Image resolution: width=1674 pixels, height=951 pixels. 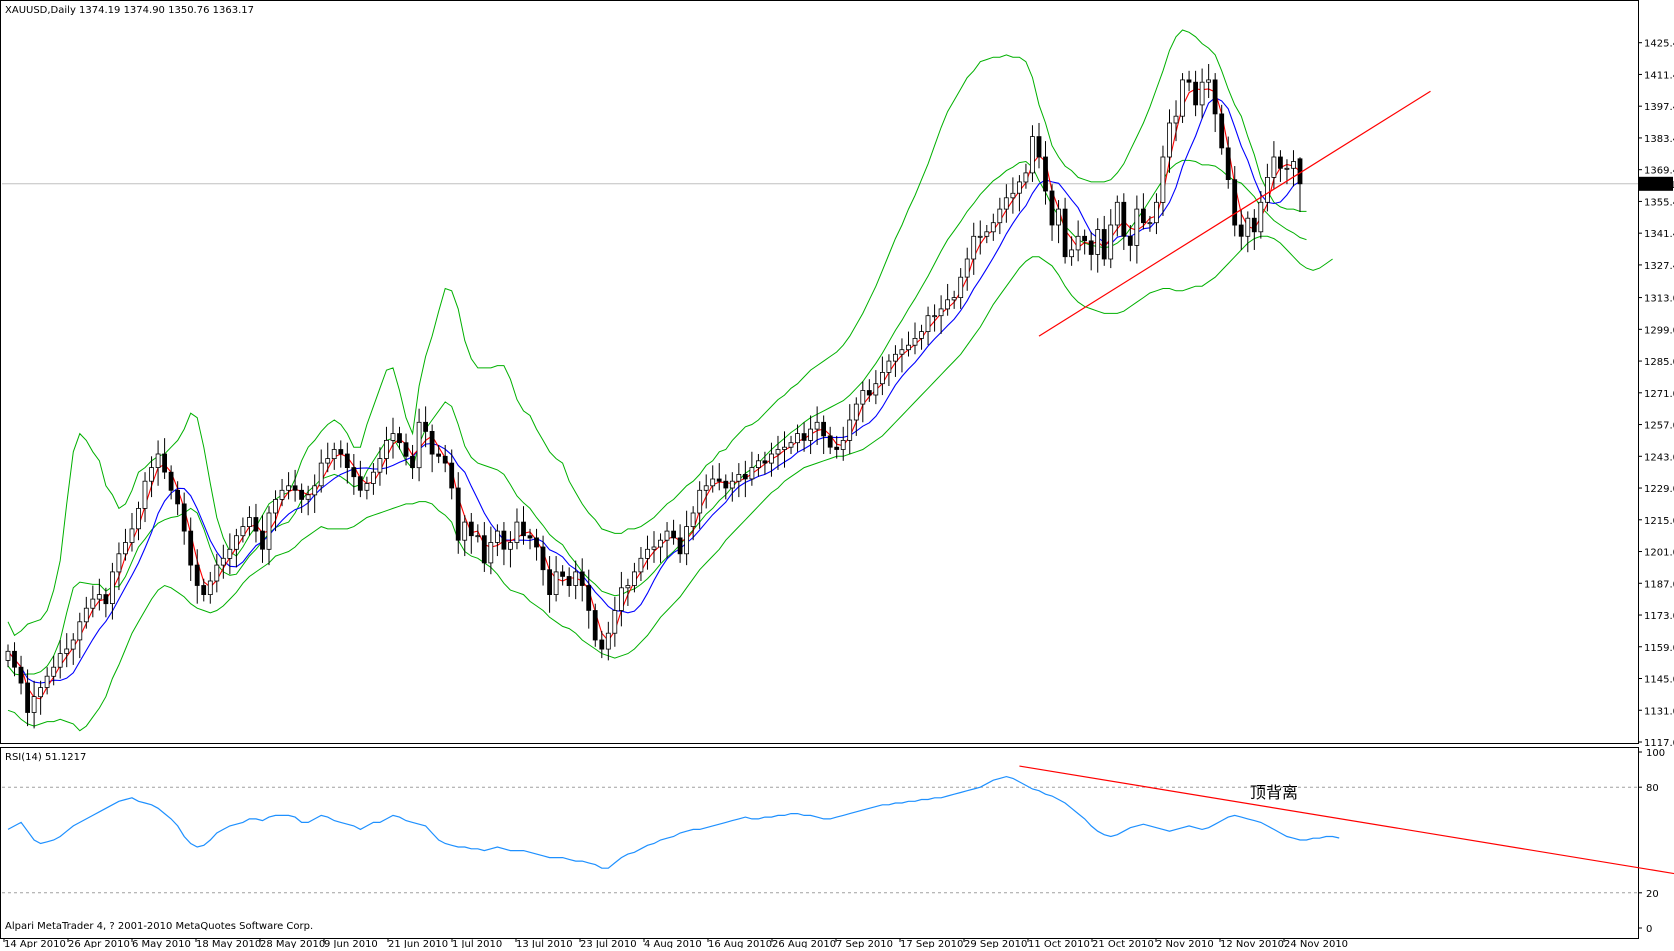 What do you see at coordinates (1123, 943) in the screenshot?
I see `time-tick-label: 21 Oct 2010` at bounding box center [1123, 943].